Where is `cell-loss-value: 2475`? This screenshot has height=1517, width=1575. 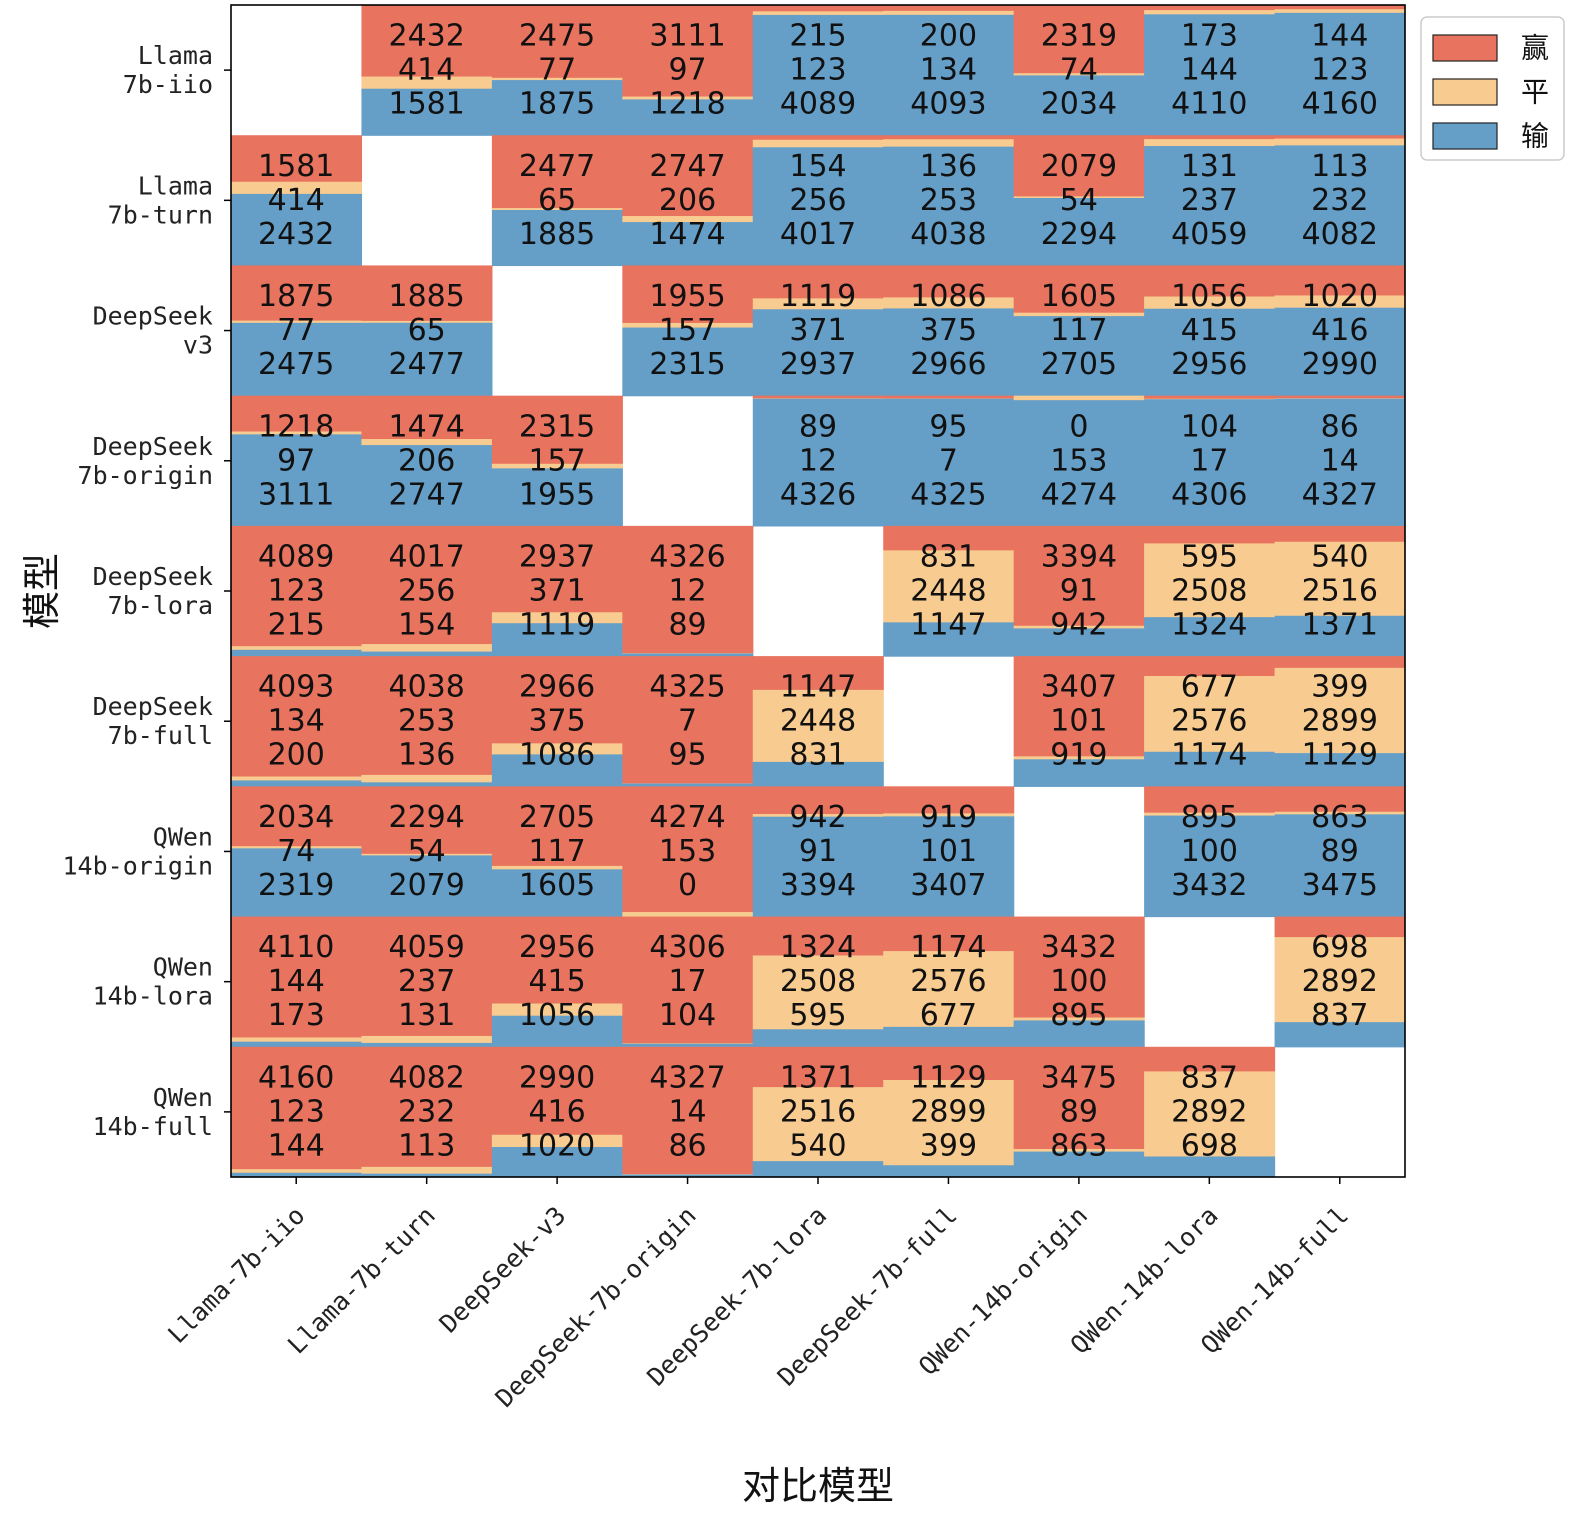 cell-loss-value: 2475 is located at coordinates (296, 364).